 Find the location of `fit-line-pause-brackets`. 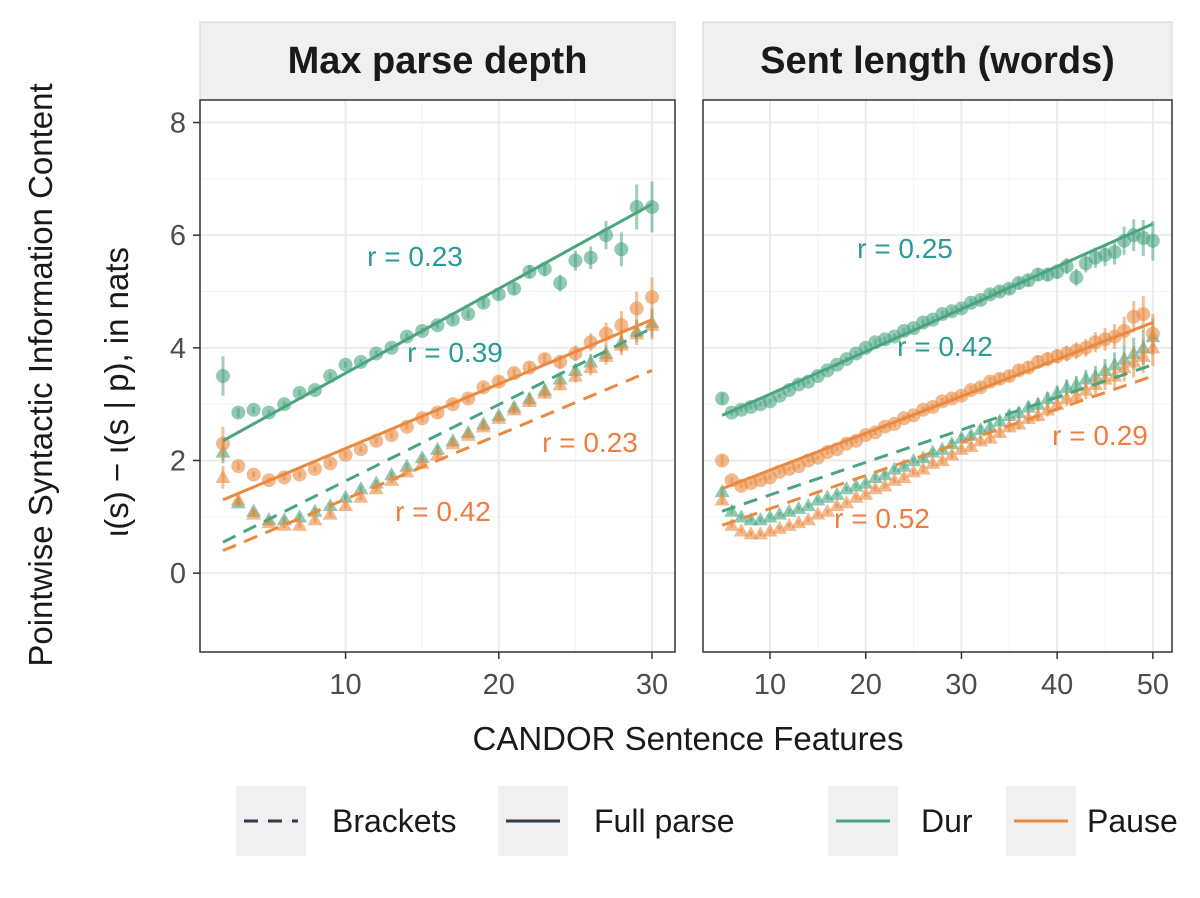

fit-line-pause-brackets is located at coordinates (437, 460).